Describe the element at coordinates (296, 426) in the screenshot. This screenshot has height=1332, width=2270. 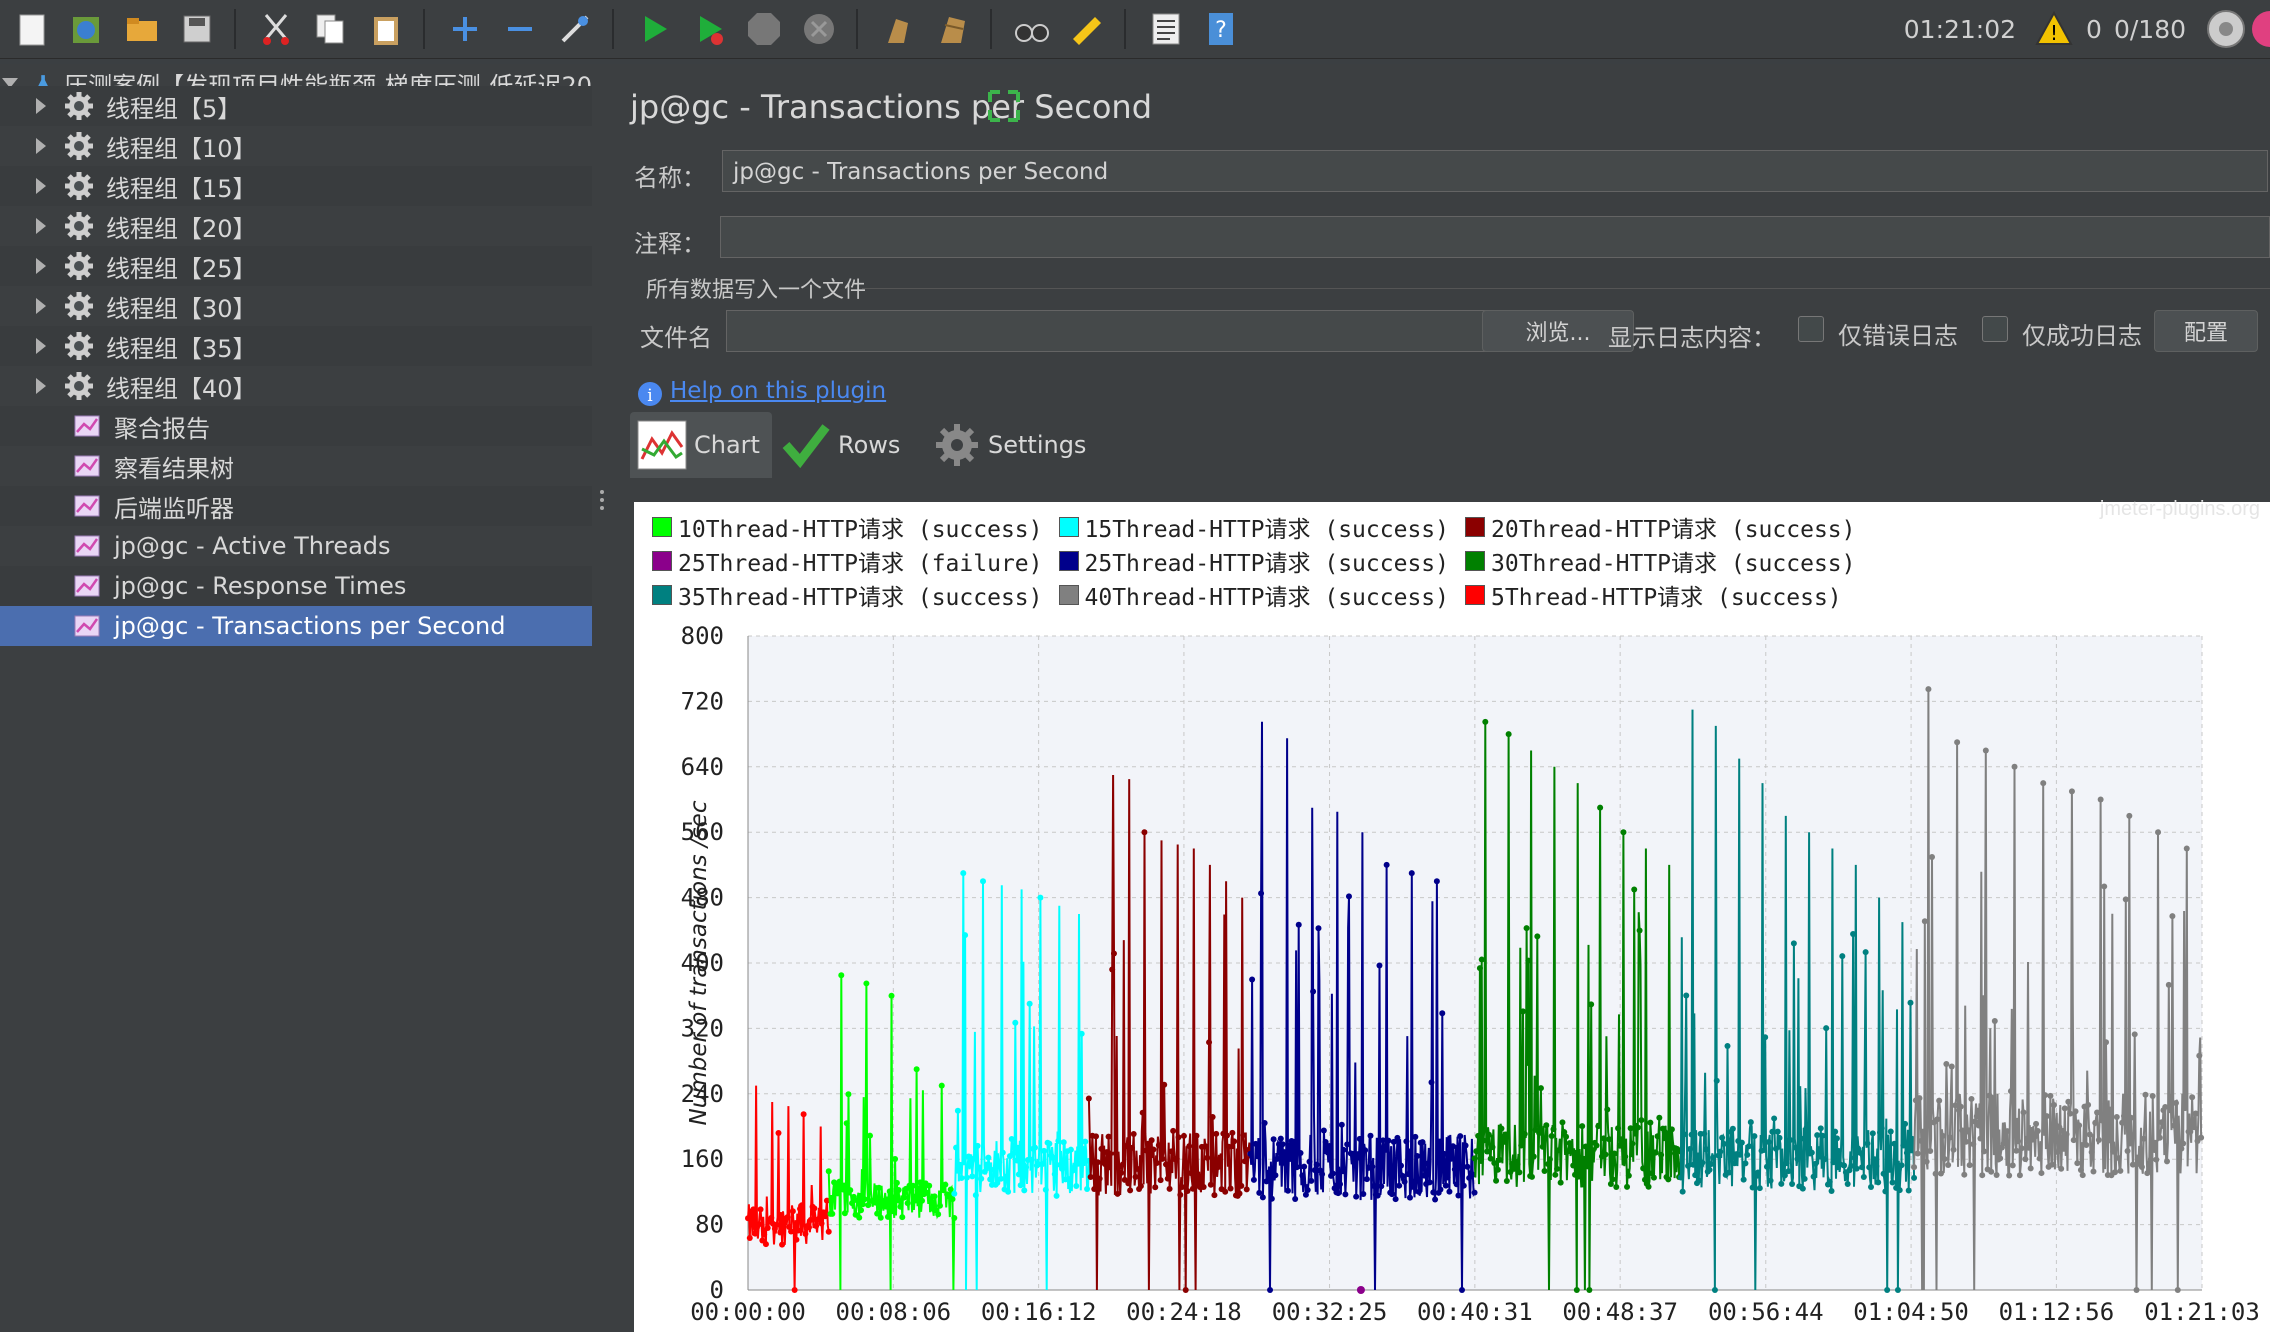
I see `tree-item-listener: 聚合报告` at that location.